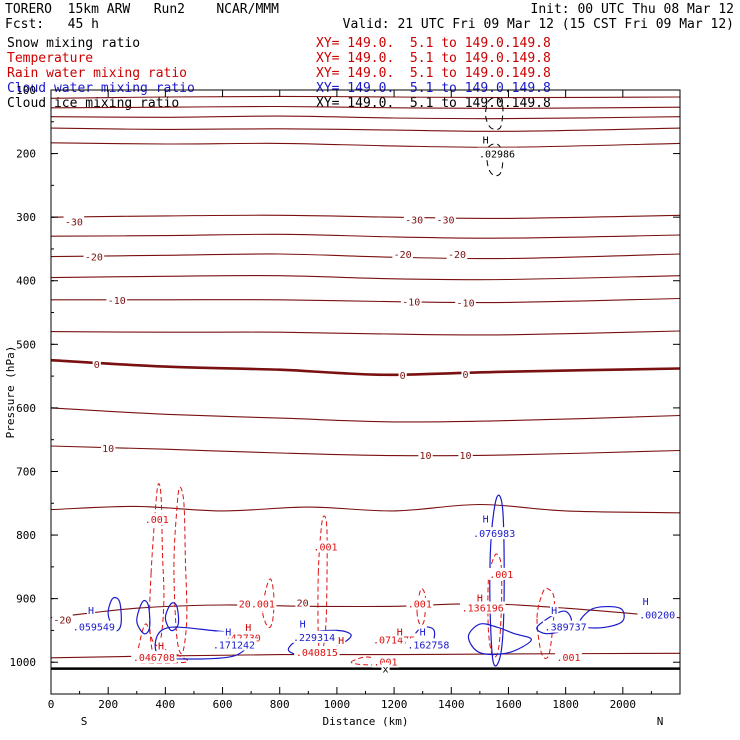  Describe the element at coordinates (74, 43) in the screenshot. I see `field-name-snow: Snow mixing ratio` at that location.